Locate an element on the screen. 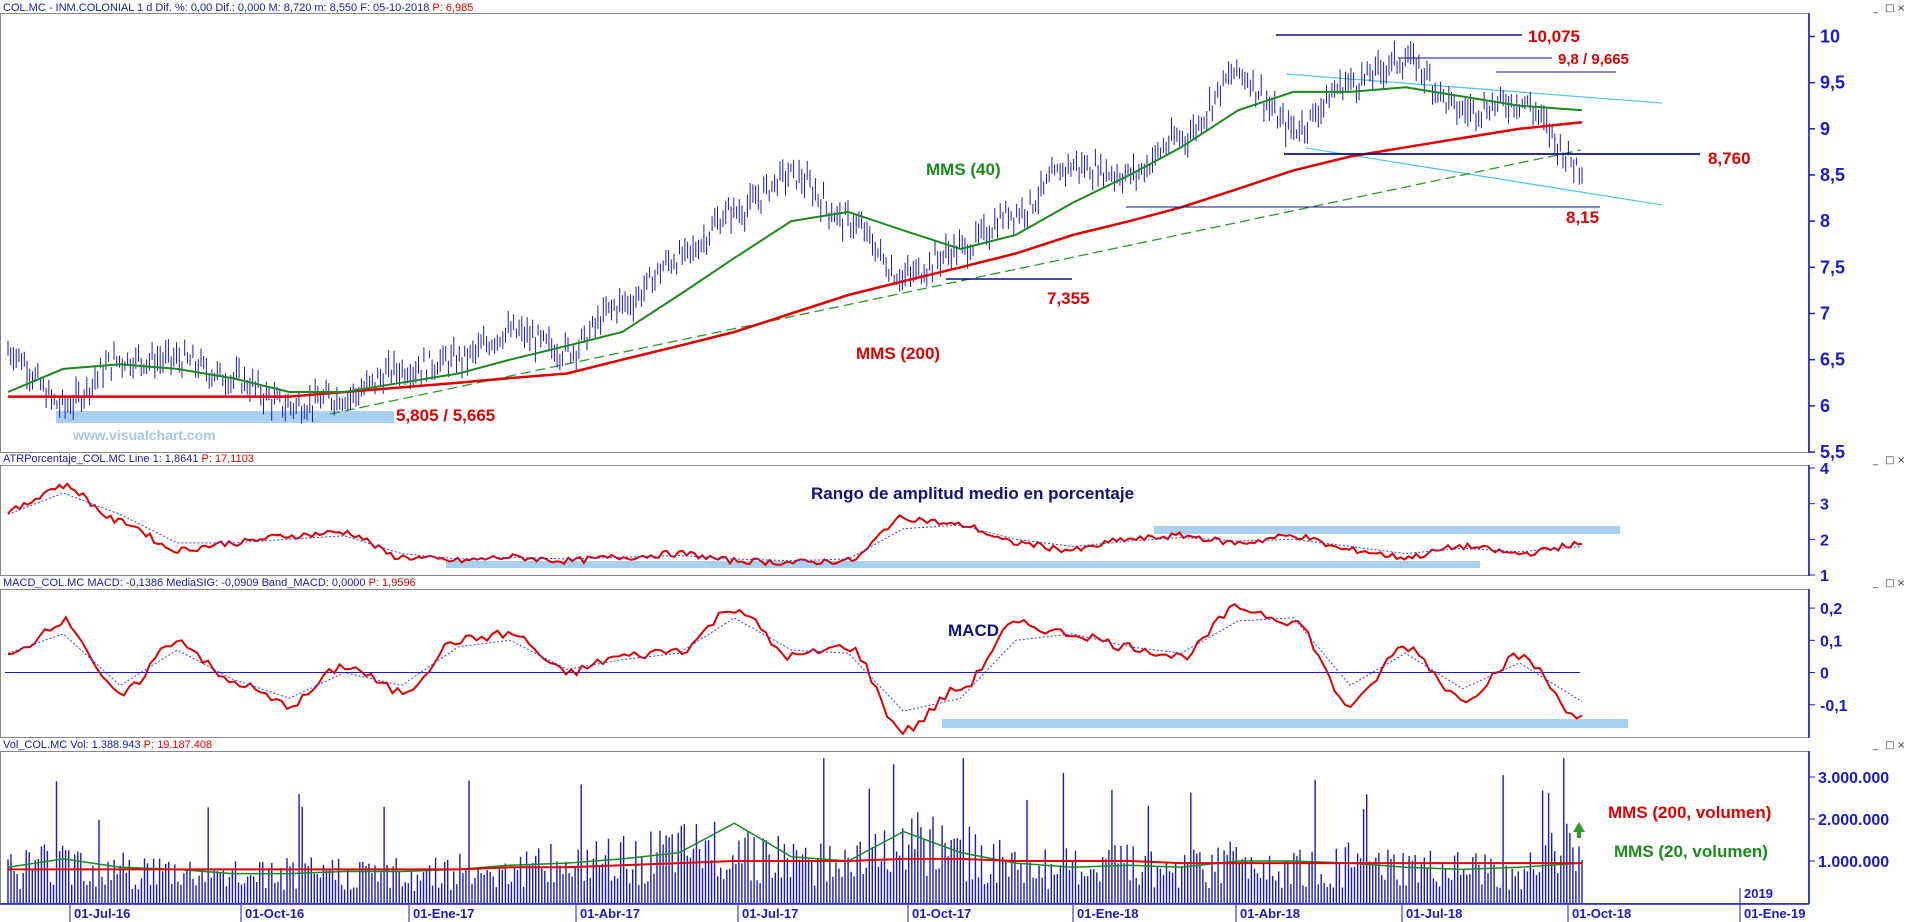 The image size is (1912, 922). atr-y-tick-label: 1 is located at coordinates (1824, 576).